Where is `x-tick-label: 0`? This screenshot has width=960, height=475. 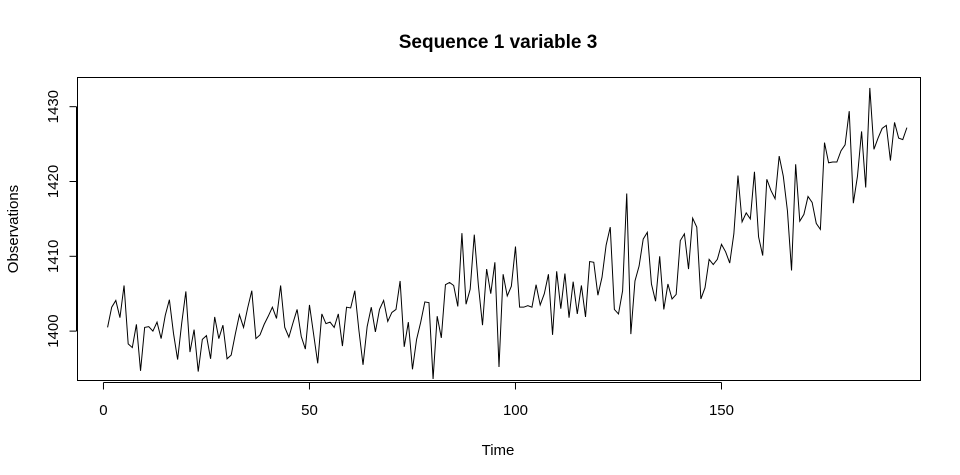 x-tick-label: 0 is located at coordinates (103, 410).